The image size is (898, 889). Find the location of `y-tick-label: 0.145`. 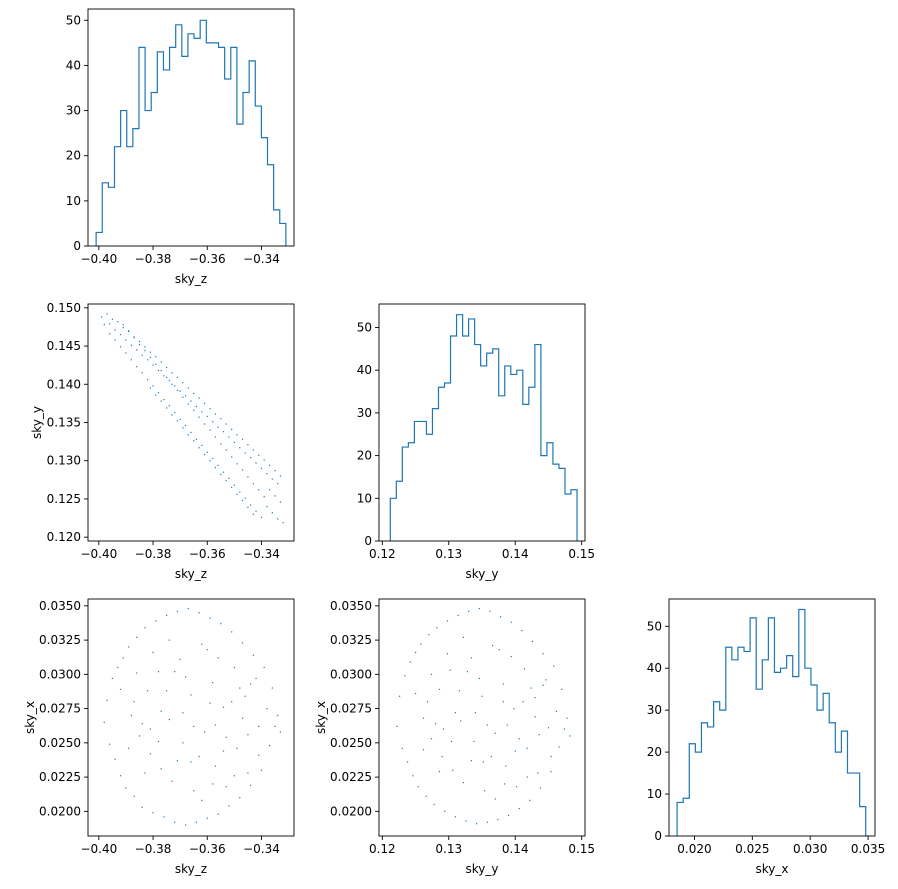

y-tick-label: 0.145 is located at coordinates (64, 346).